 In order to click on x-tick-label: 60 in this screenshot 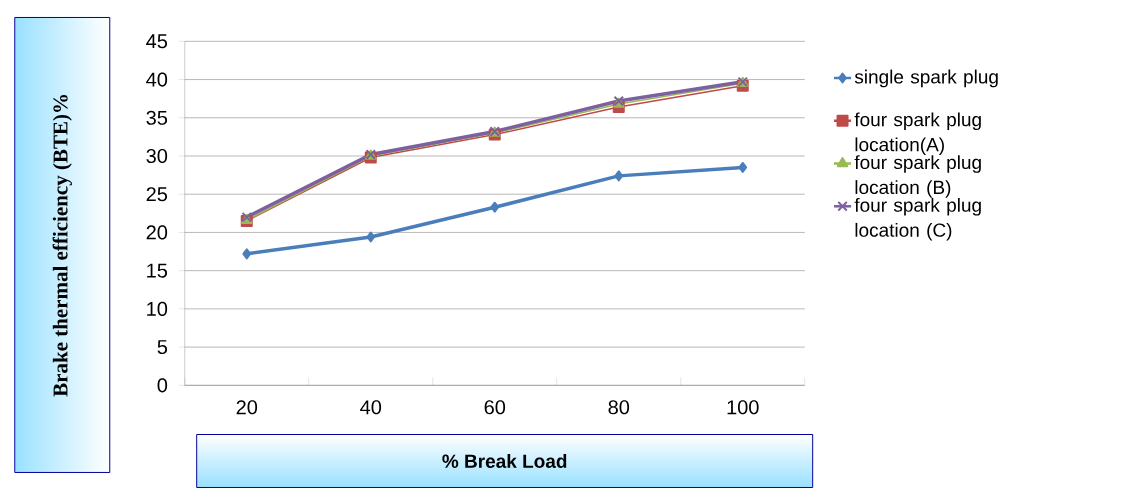, I will do `click(495, 407)`.